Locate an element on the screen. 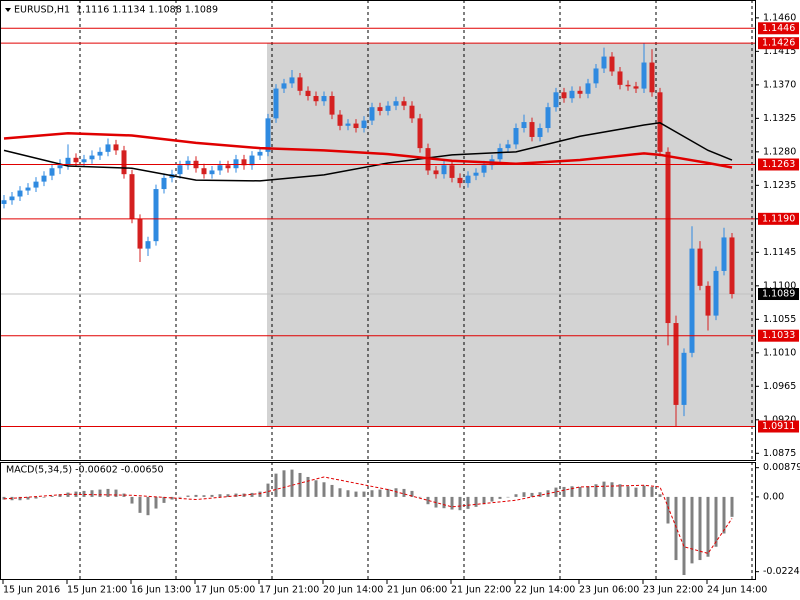 This screenshot has width=800, height=600. x-tick-label: 21 Jun 22:00 is located at coordinates (481, 590).